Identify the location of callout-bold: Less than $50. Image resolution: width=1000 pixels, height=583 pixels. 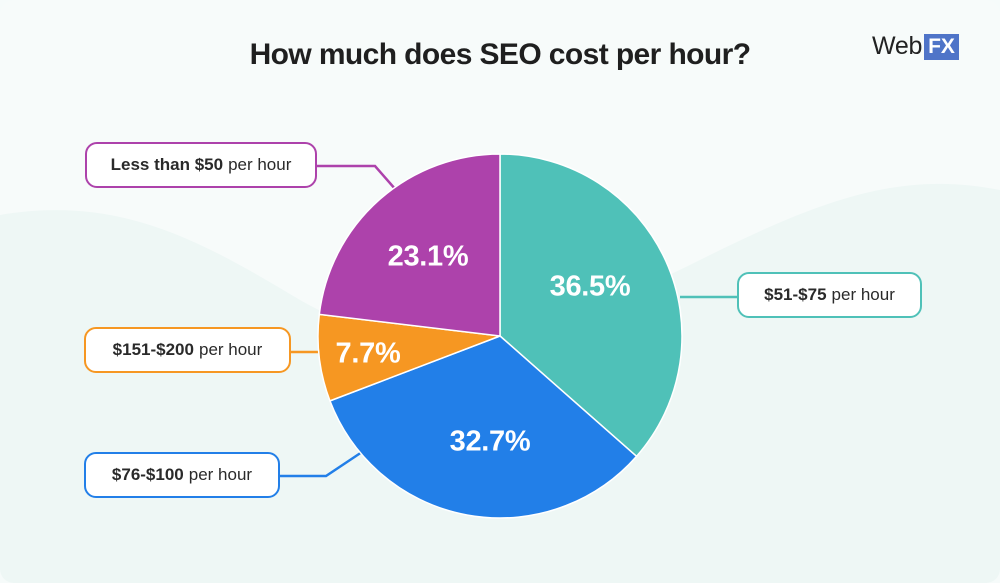
(167, 164).